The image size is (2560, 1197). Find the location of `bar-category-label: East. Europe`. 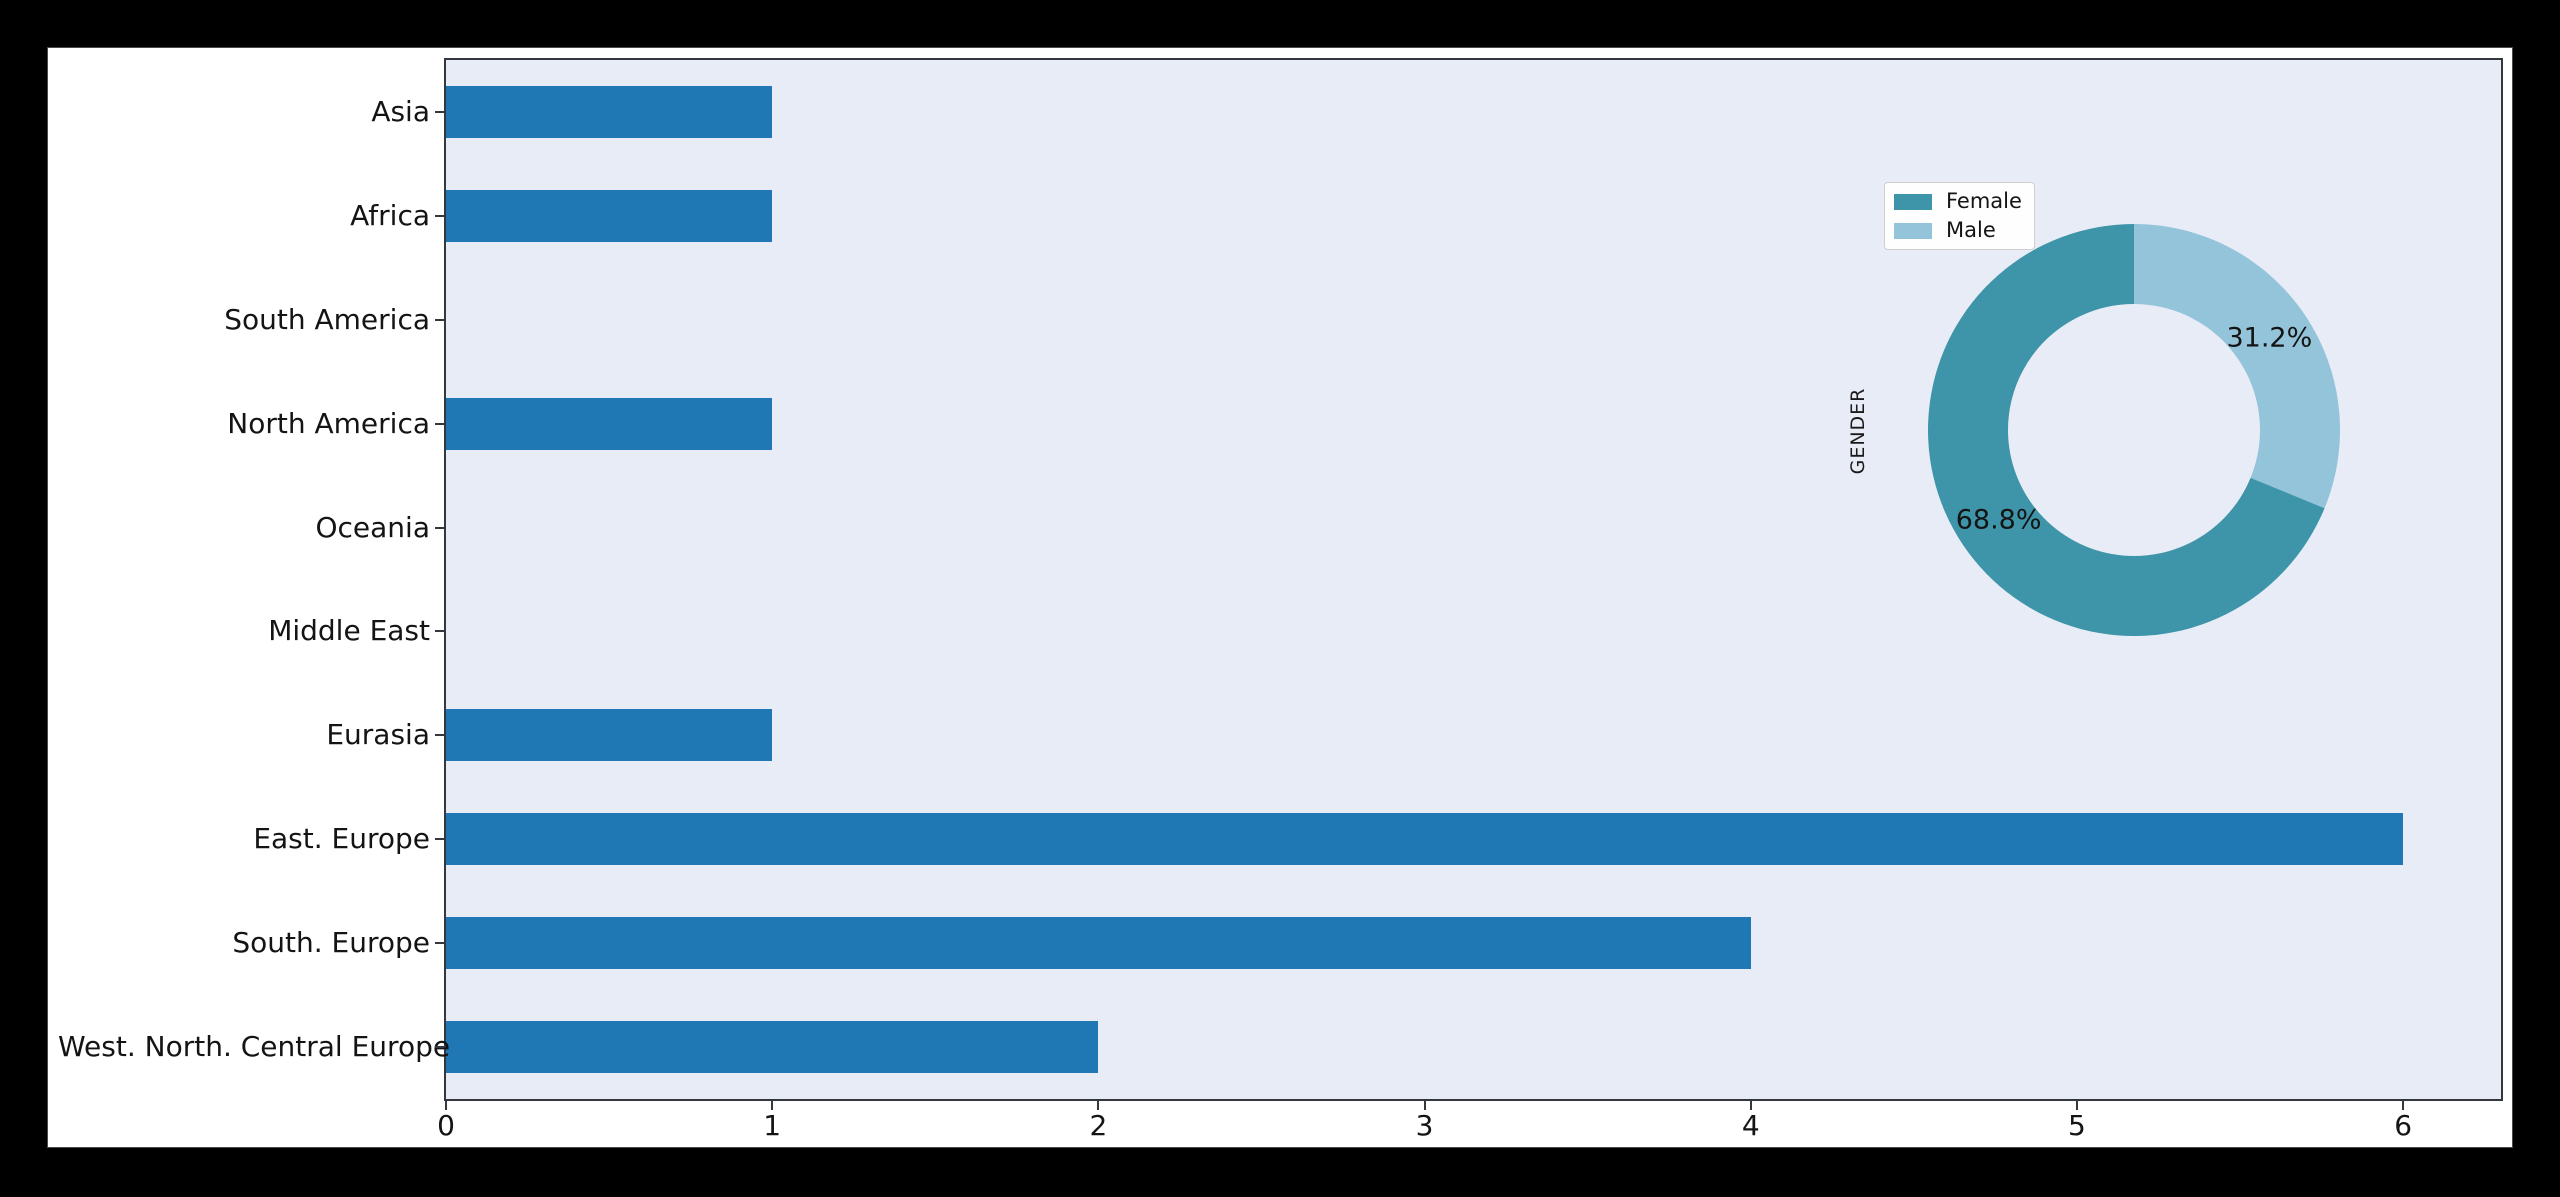

bar-category-label: East. Europe is located at coordinates (341, 839).